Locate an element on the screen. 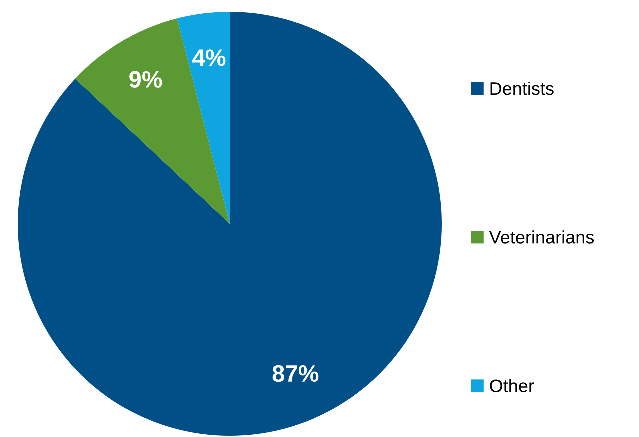  data-label: 87% is located at coordinates (295, 373).